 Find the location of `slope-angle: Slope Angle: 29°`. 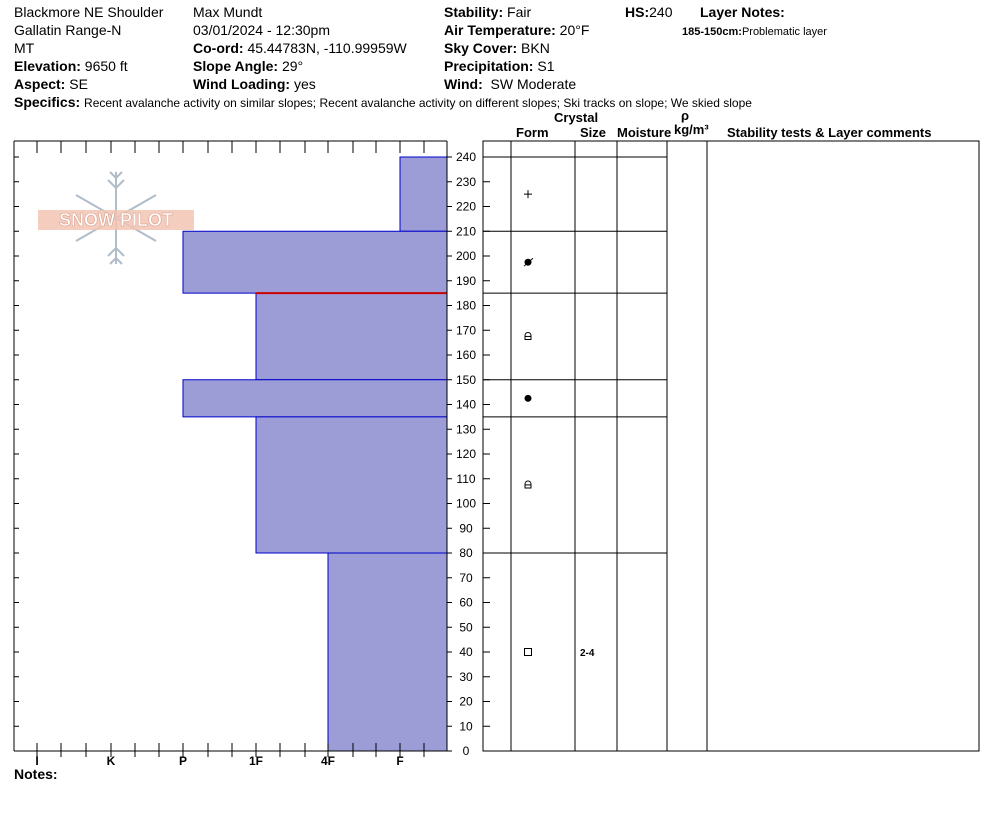

slope-angle: Slope Angle: 29° is located at coordinates (248, 66).